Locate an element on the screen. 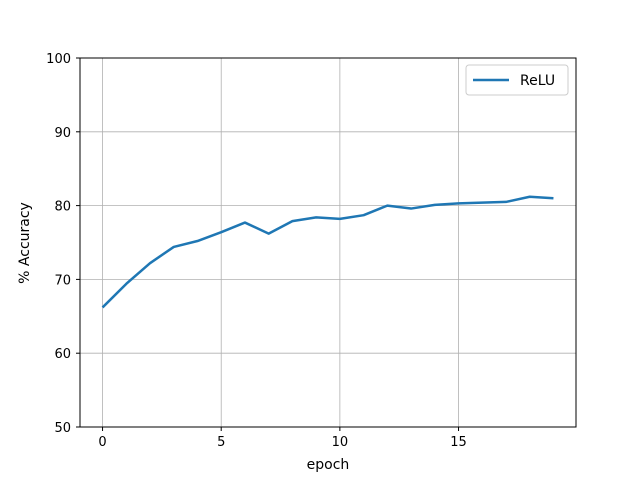  legend: ReLU is located at coordinates (517, 80).